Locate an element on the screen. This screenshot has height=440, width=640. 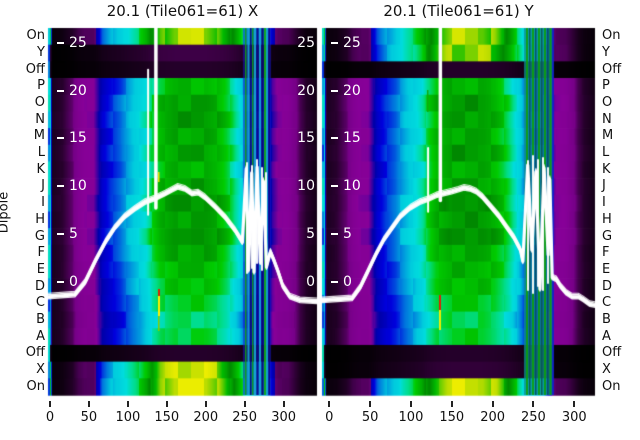
dipole-label-left: L is located at coordinates (41, 153).